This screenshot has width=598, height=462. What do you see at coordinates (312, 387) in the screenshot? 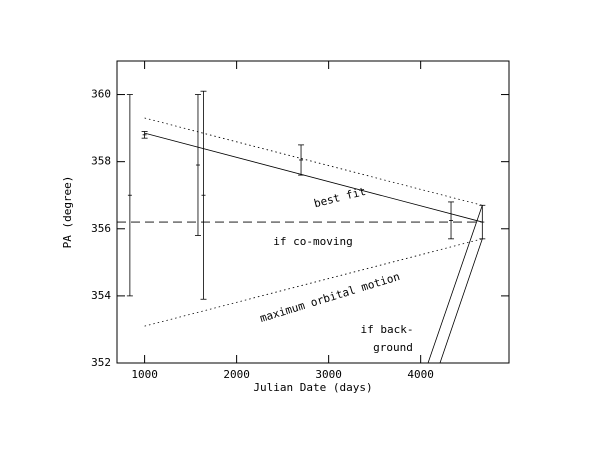
I see `x-axis-label: Julian Date (days)` at bounding box center [312, 387].